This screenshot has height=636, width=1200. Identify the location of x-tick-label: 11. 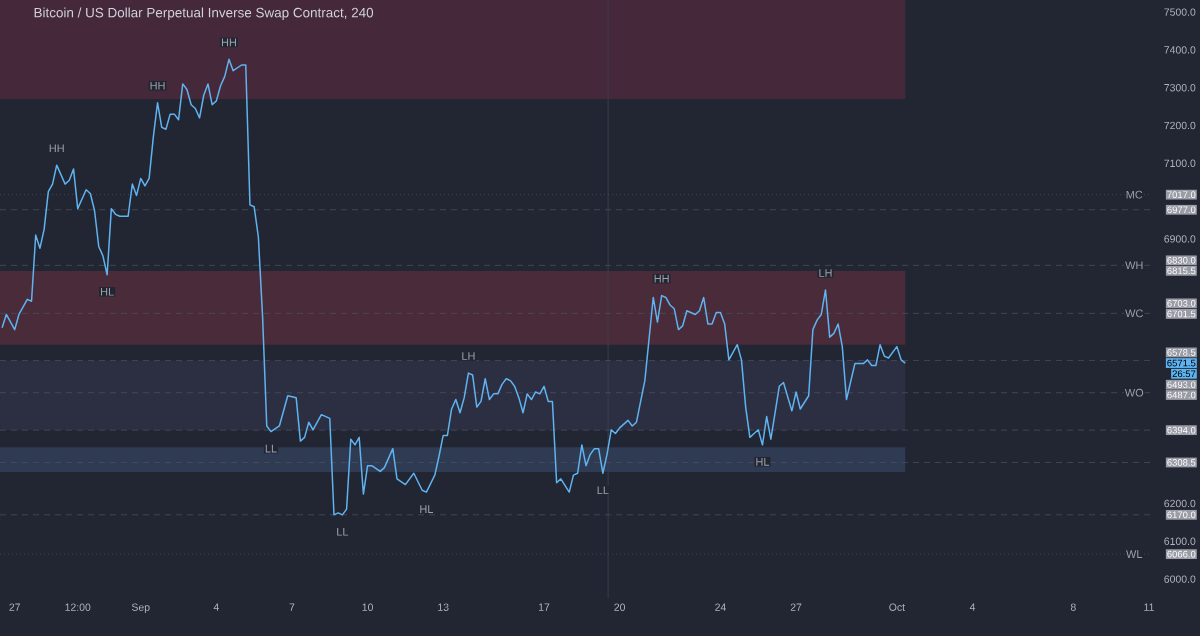
(1149, 607).